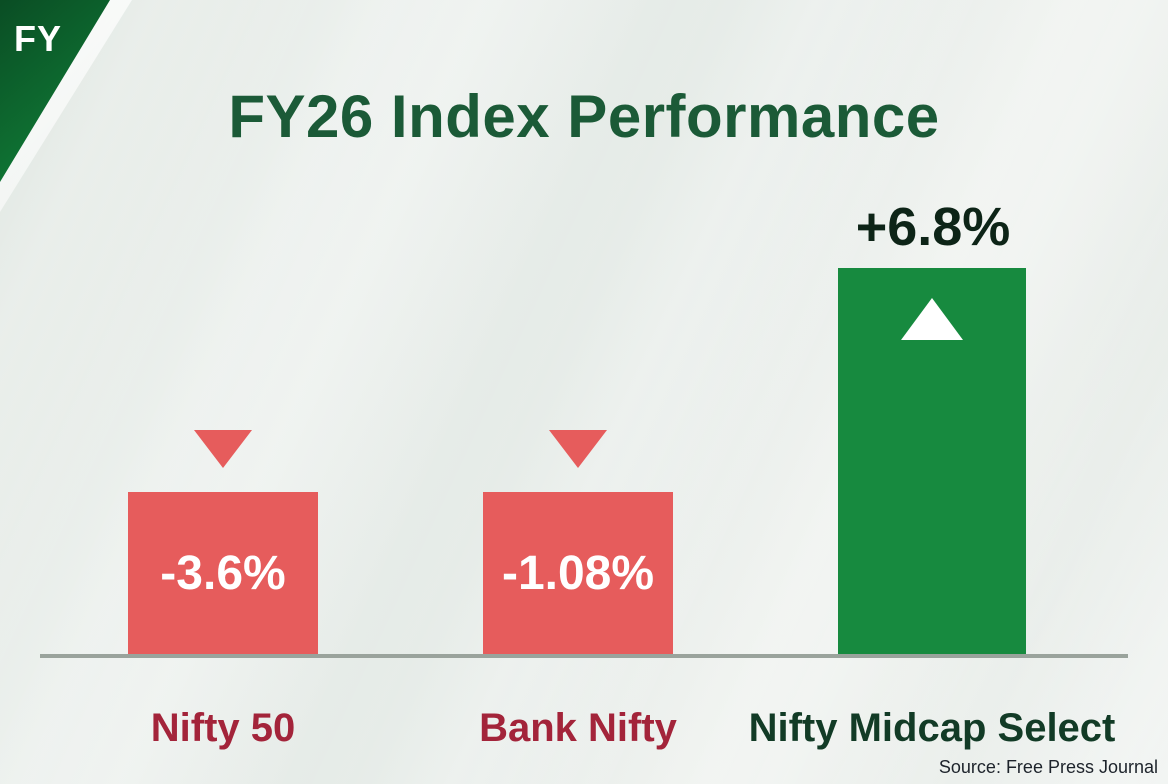  I want to click on category-label-midcap: Nifty Midcap Select, so click(932, 728).